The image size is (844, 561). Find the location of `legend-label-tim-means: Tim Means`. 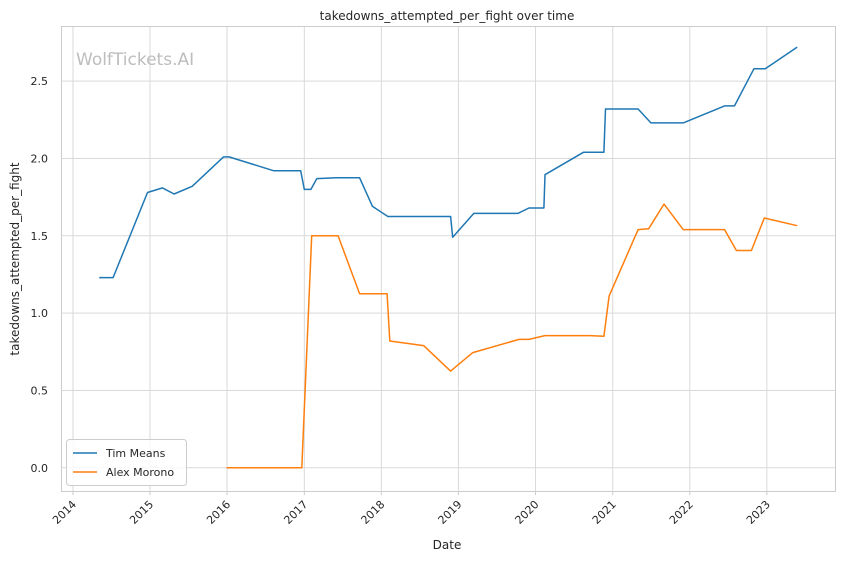

legend-label-tim-means: Tim Means is located at coordinates (135, 453).